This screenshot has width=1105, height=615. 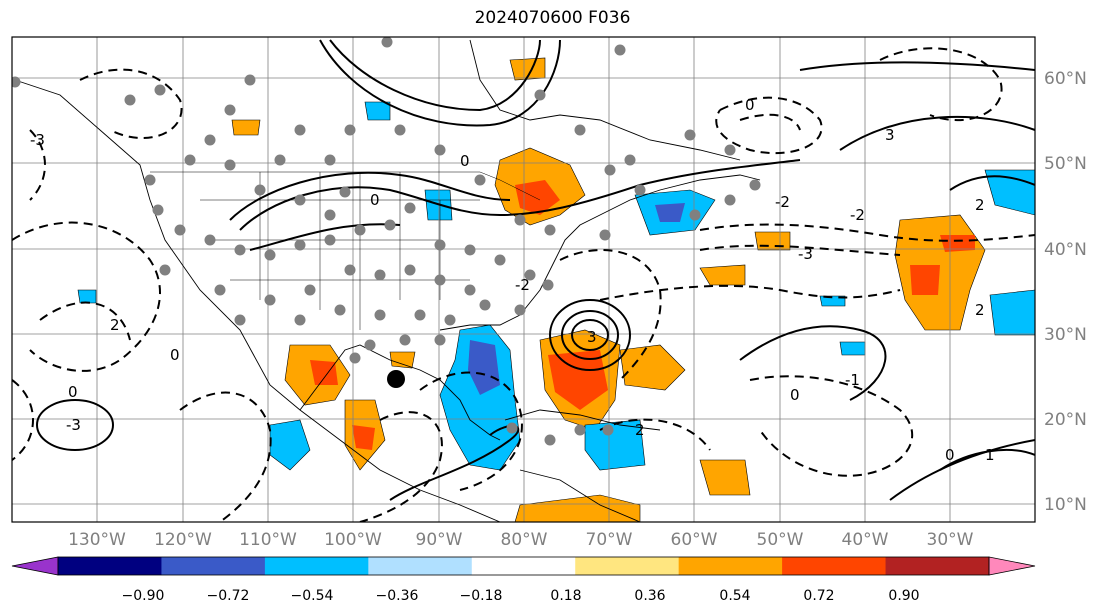 What do you see at coordinates (865, 540) in the screenshot?
I see `lon-label: 40°W` at bounding box center [865, 540].